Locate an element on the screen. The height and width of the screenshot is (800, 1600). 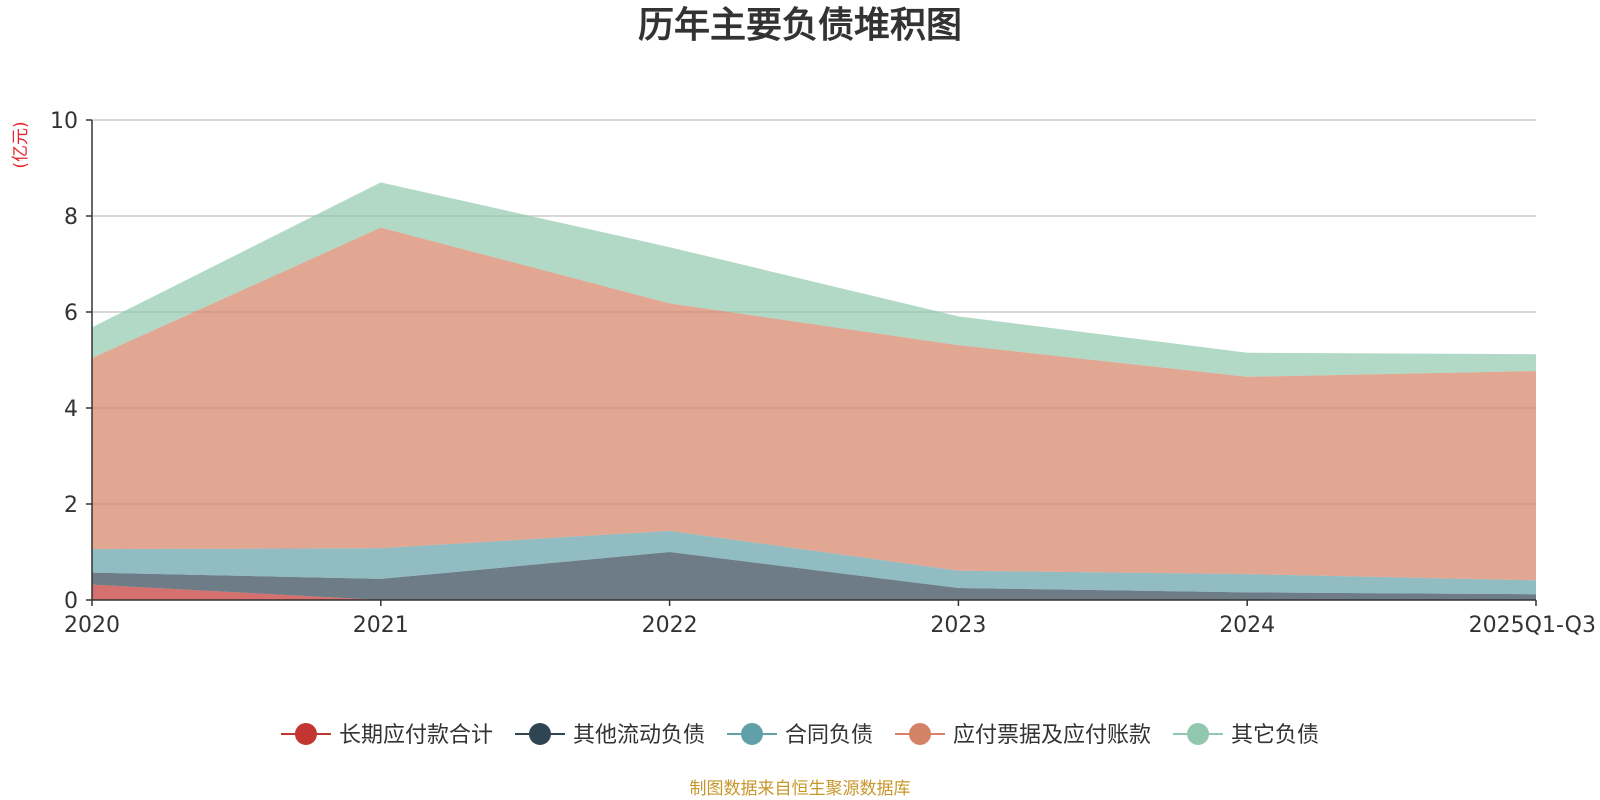
y-axis-unit: (亿元) is located at coordinates (21, 144).